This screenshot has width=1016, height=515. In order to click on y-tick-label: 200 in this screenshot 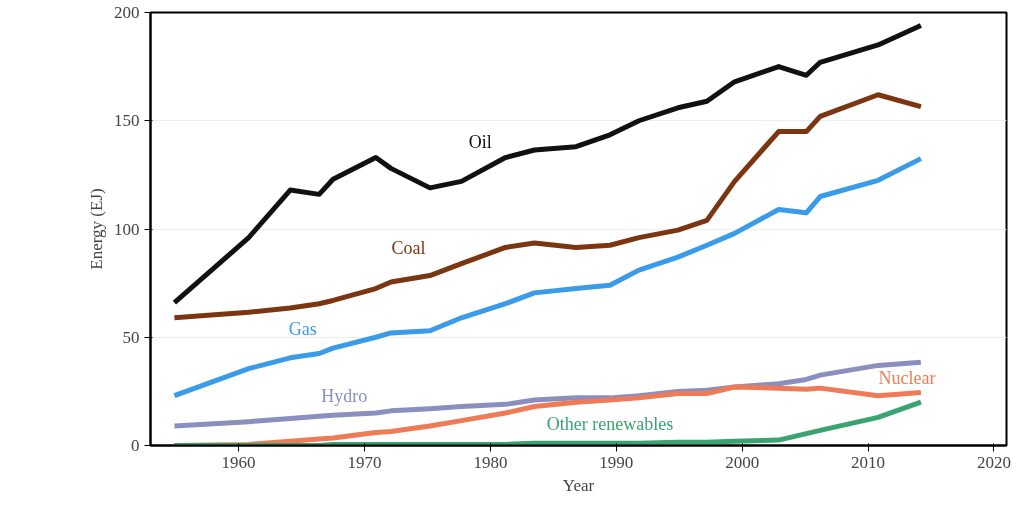, I will do `click(127, 12)`.